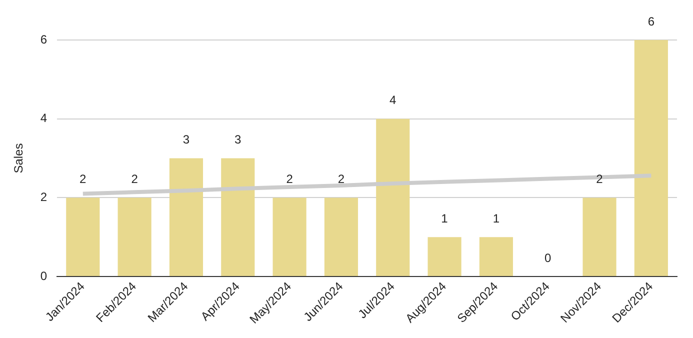 The image size is (693, 338). I want to click on y-tick-label: 6, so click(44, 39).